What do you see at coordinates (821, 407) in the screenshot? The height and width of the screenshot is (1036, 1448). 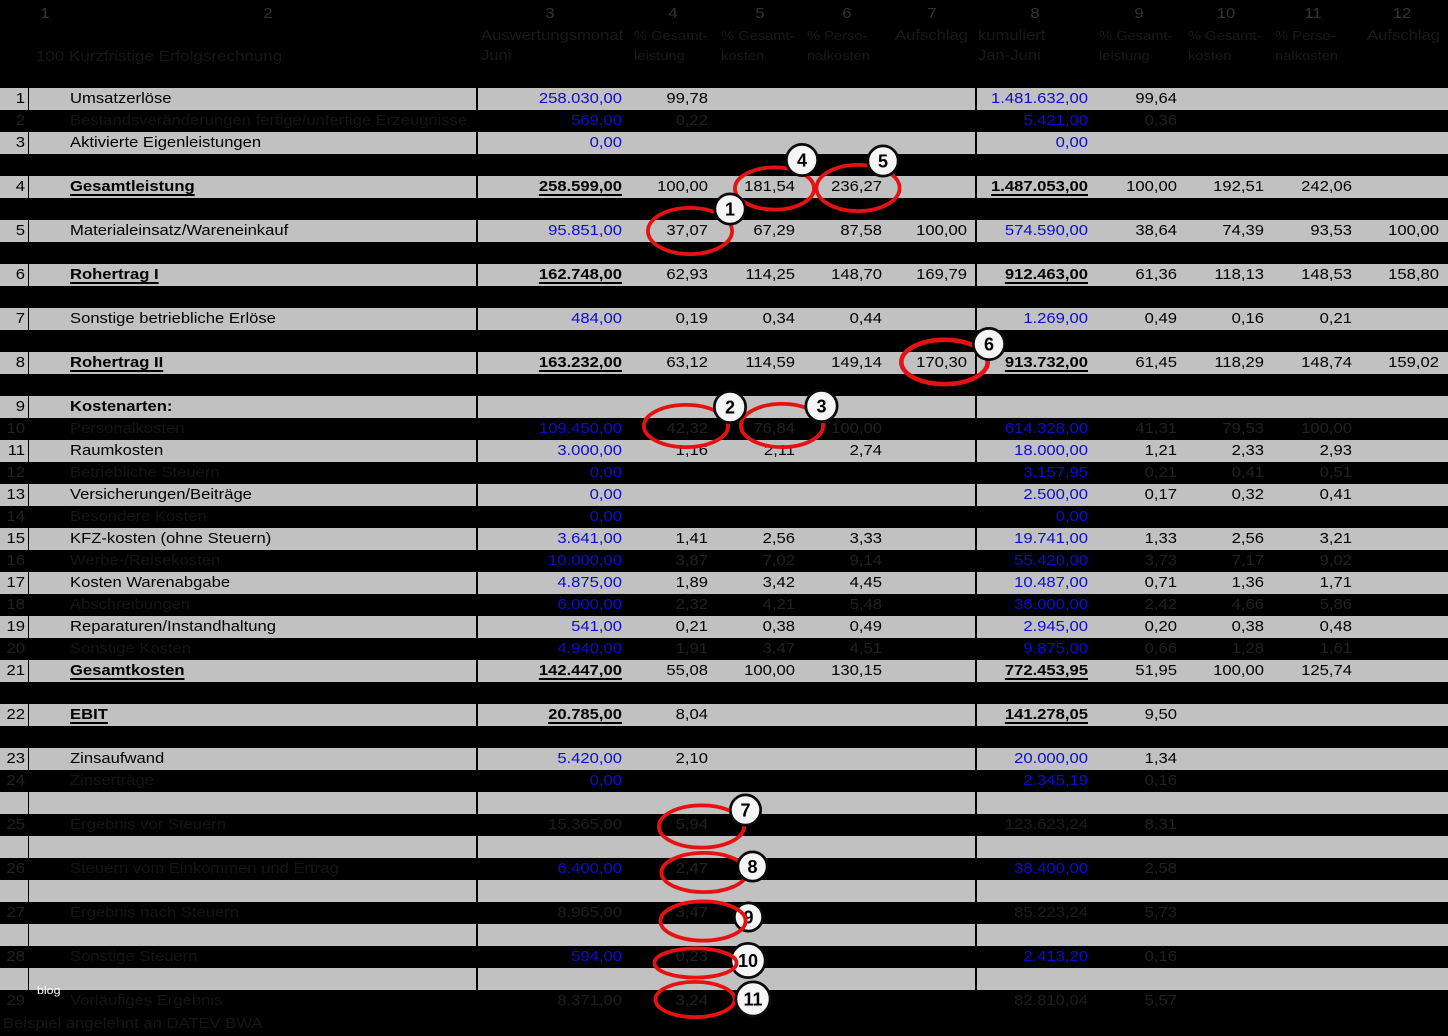 I see `svg-text: 3` at bounding box center [821, 407].